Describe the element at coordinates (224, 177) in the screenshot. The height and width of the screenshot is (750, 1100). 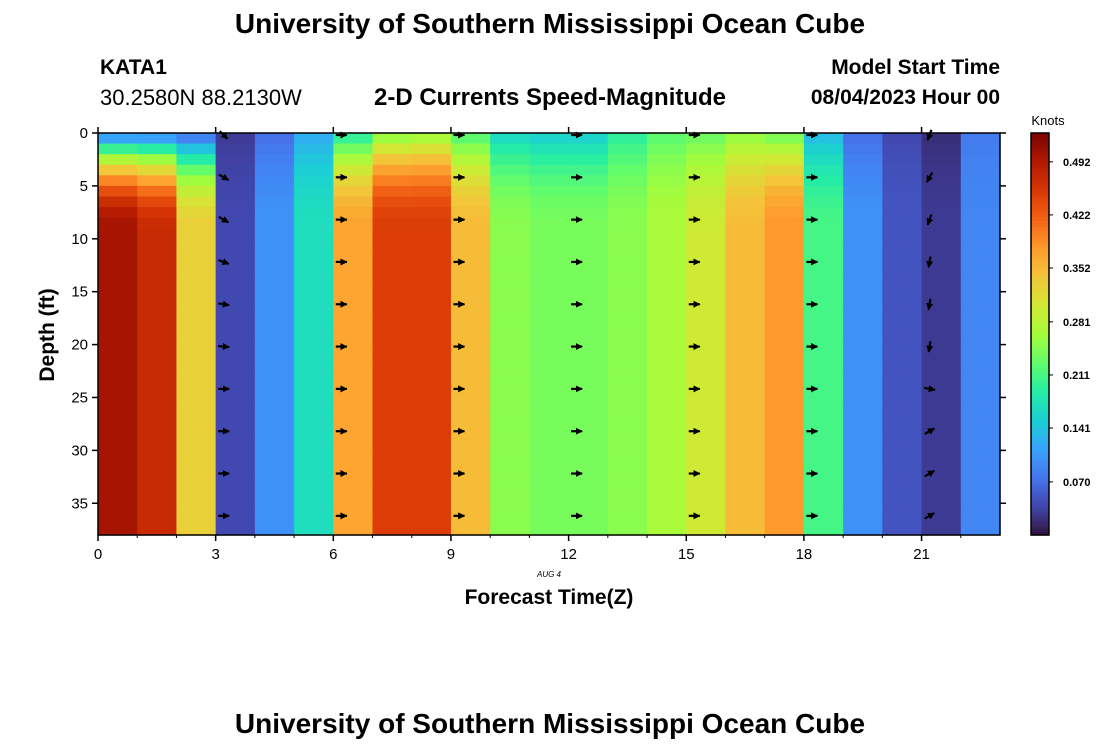
I see `current-arrow` at that location.